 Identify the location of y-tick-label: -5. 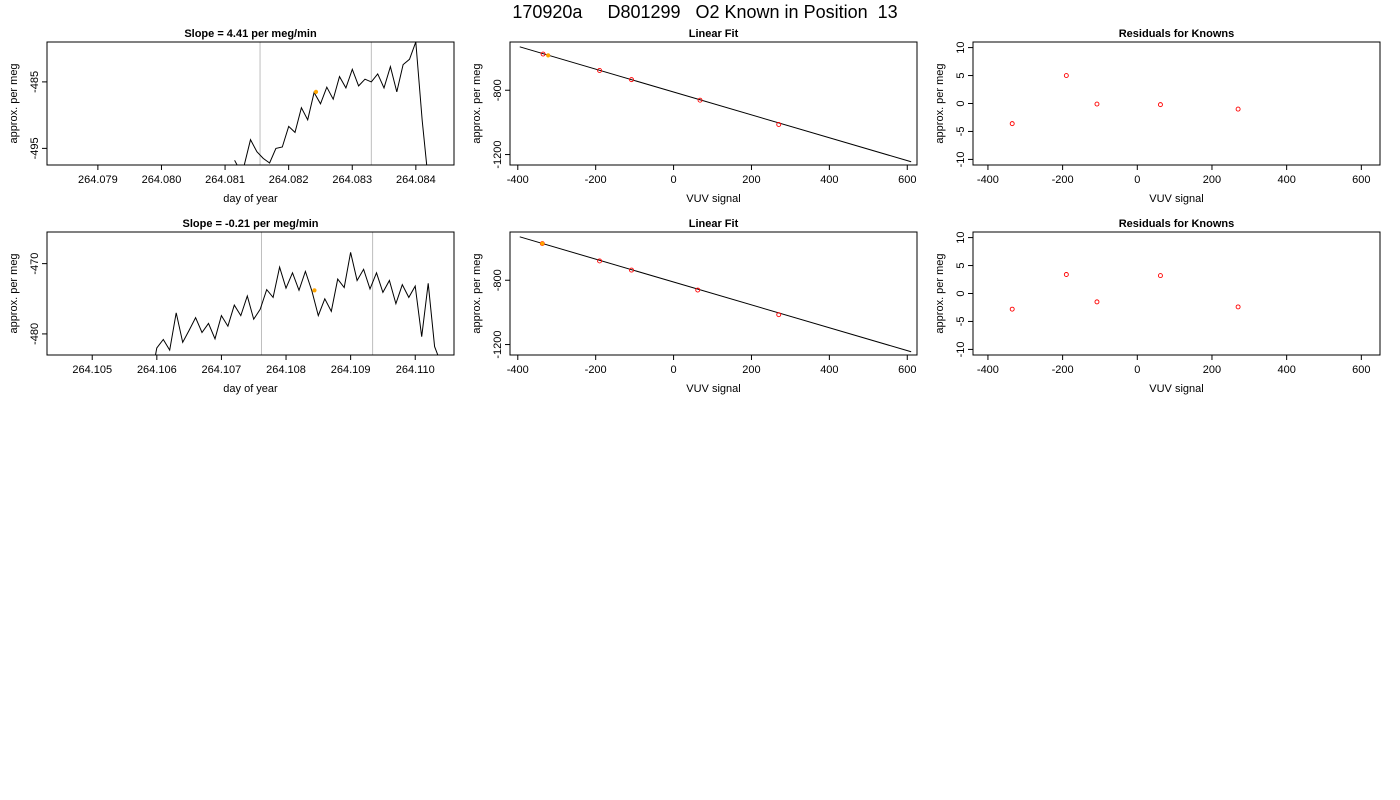
(961, 322).